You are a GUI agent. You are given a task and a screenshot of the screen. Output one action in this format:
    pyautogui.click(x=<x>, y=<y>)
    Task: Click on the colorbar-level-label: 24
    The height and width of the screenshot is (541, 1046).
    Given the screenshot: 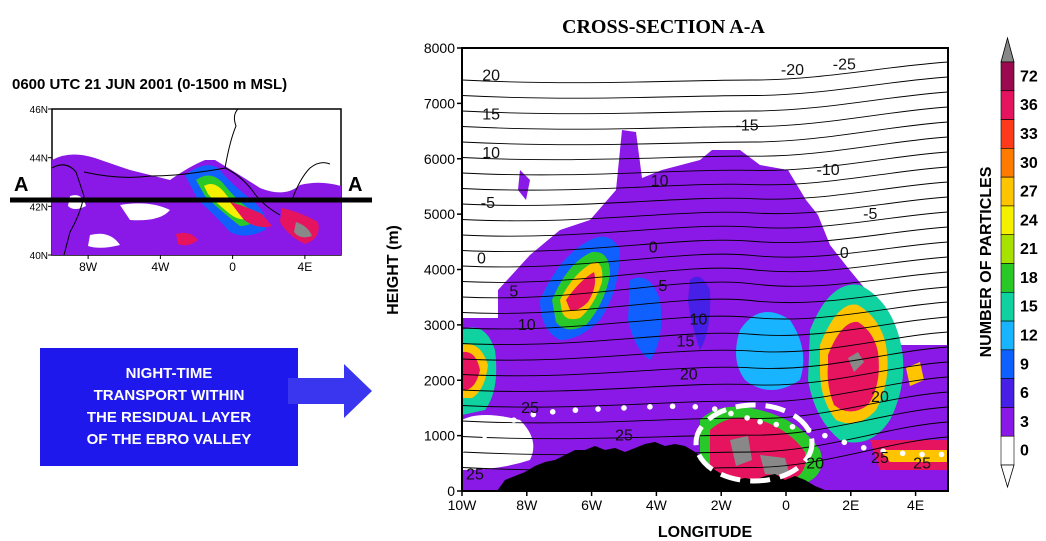 What is the action you would take?
    pyautogui.click(x=1029, y=220)
    